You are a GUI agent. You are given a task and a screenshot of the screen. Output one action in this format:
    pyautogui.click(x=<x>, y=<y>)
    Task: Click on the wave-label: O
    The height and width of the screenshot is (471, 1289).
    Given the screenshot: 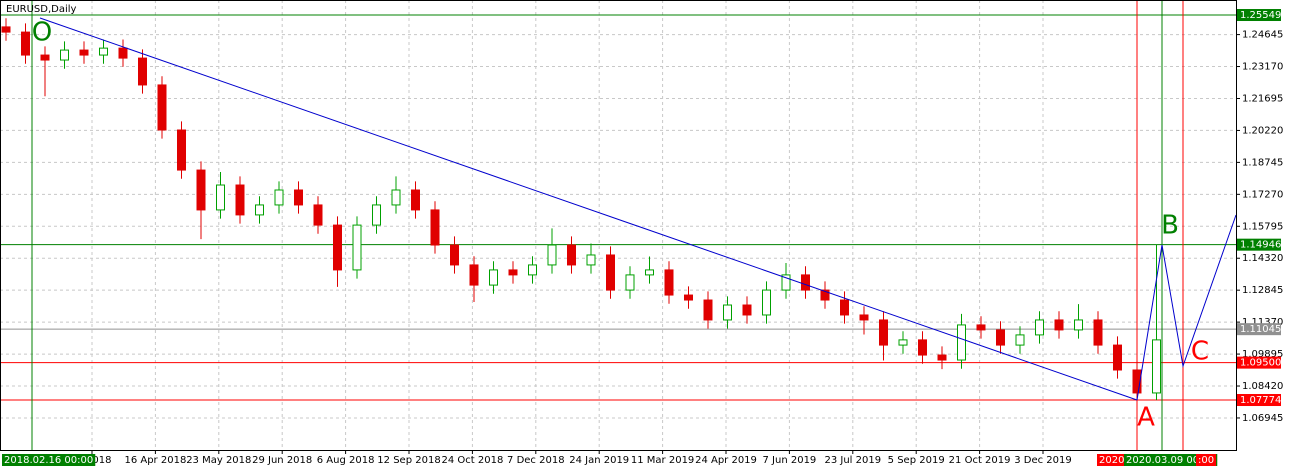 What is the action you would take?
    pyautogui.click(x=42, y=33)
    